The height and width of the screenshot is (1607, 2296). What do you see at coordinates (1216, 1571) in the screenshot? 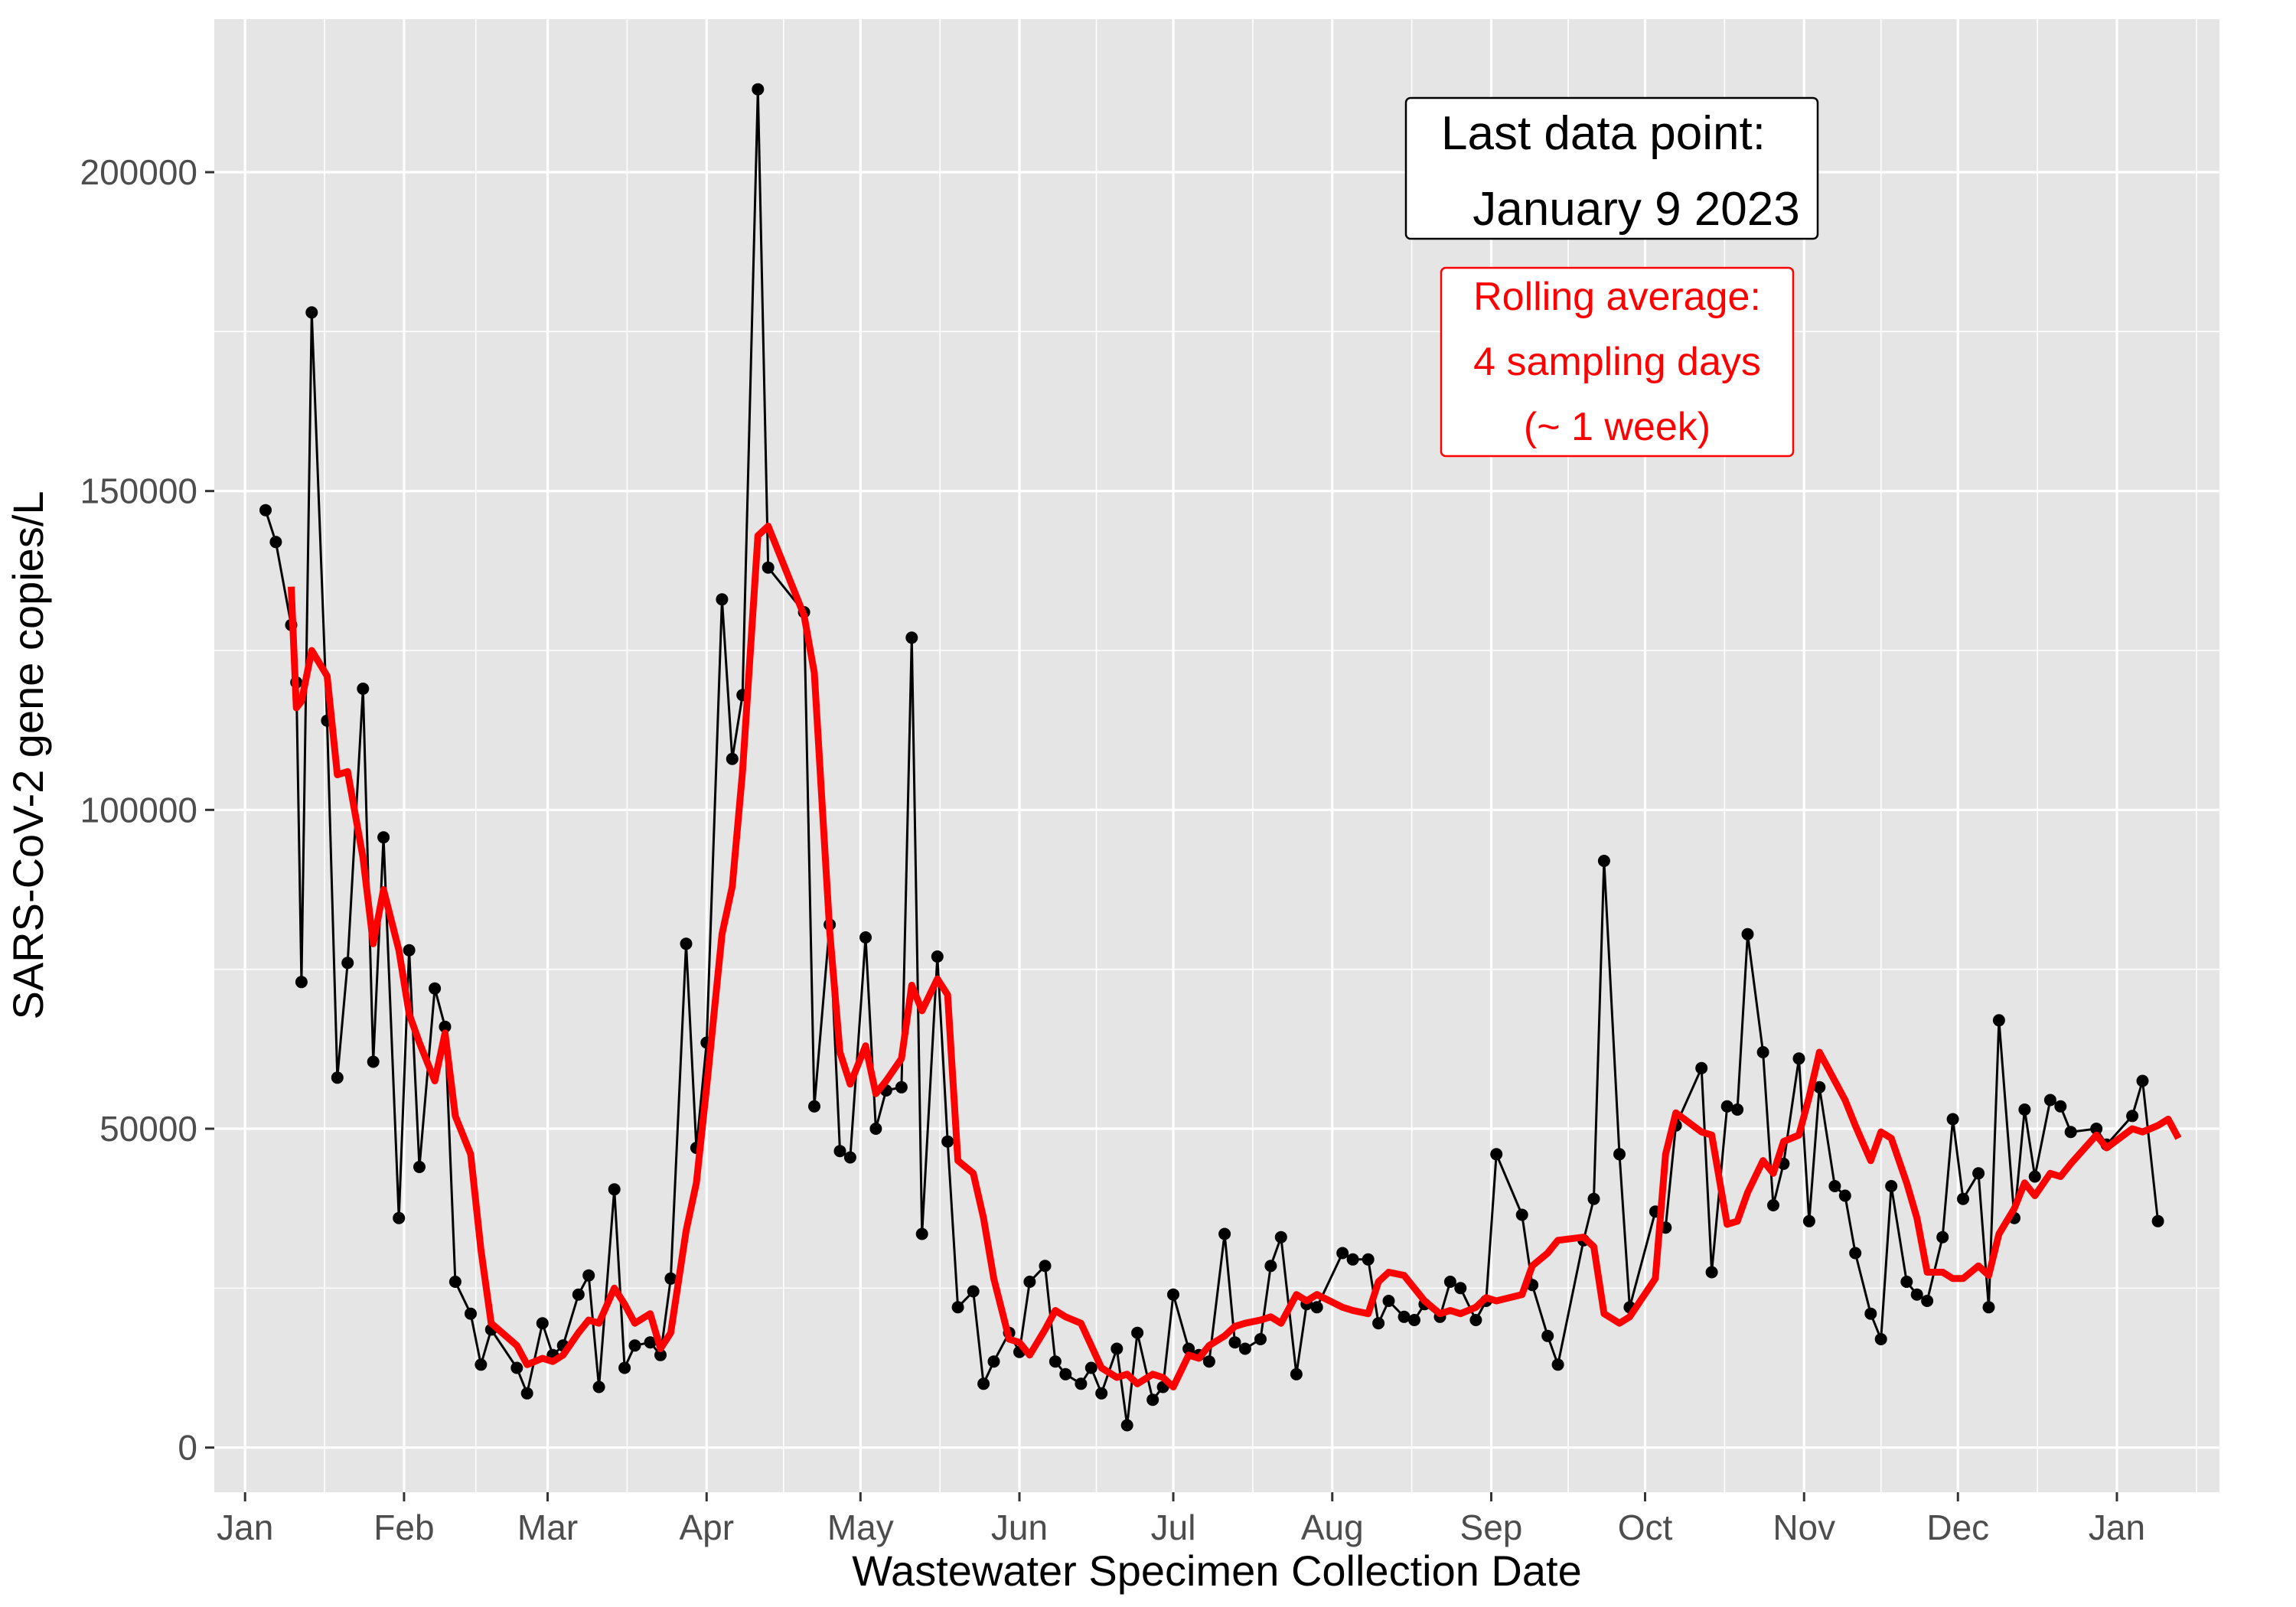
I see `x-axis-title: Wastewater Specimen Collection Date` at bounding box center [1216, 1571].